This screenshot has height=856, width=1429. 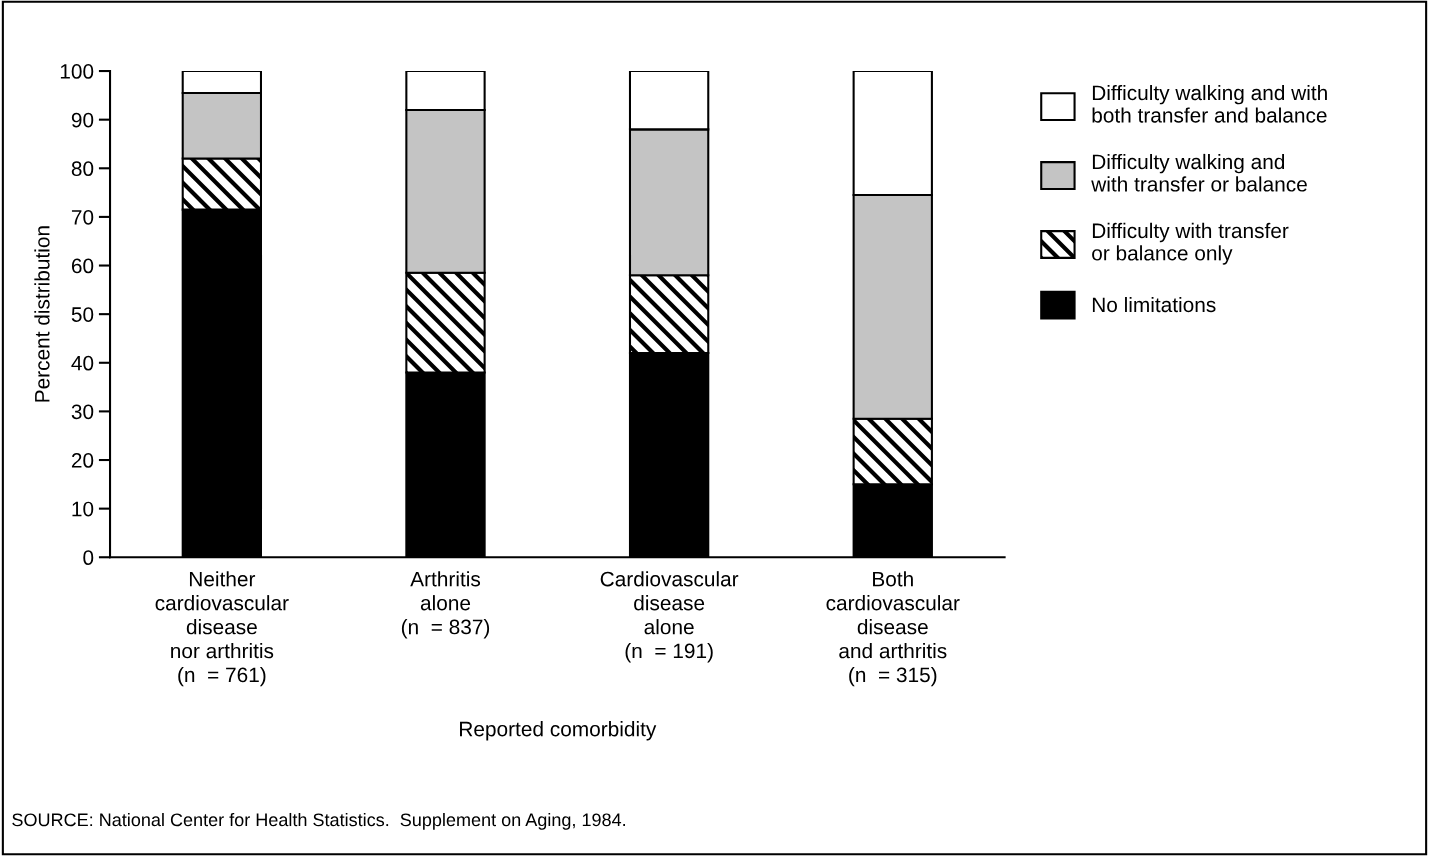 I want to click on legend-label: Difficulty with transfer or balance only, so click(x=1190, y=243).